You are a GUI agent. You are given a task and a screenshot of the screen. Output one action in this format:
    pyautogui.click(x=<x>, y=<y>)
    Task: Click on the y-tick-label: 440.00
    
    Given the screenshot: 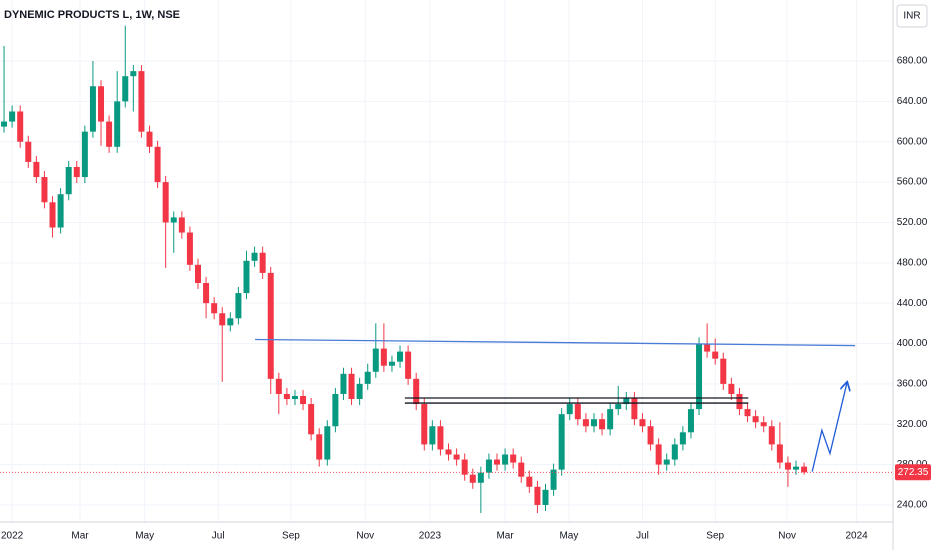 What is the action you would take?
    pyautogui.click(x=912, y=303)
    